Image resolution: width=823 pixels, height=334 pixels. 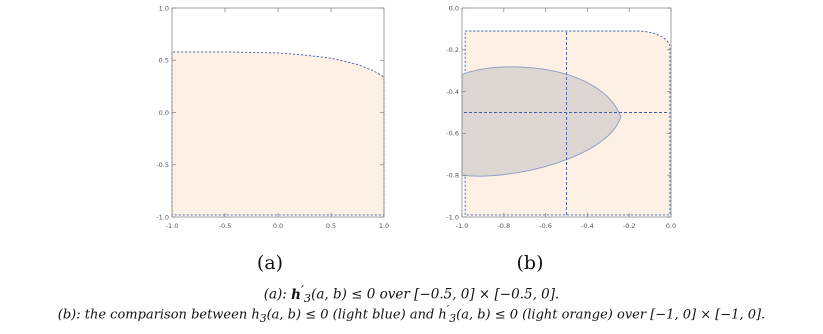 I want to click on caption-b-h1: h, so click(x=255, y=315).